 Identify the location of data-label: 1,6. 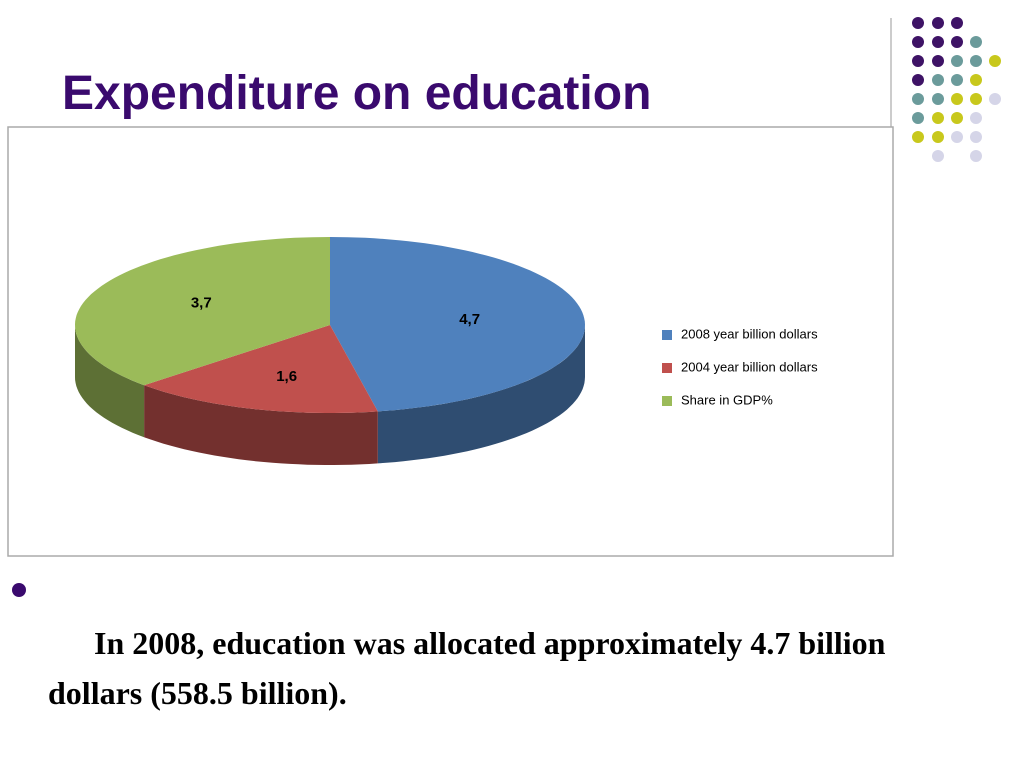
(286, 376).